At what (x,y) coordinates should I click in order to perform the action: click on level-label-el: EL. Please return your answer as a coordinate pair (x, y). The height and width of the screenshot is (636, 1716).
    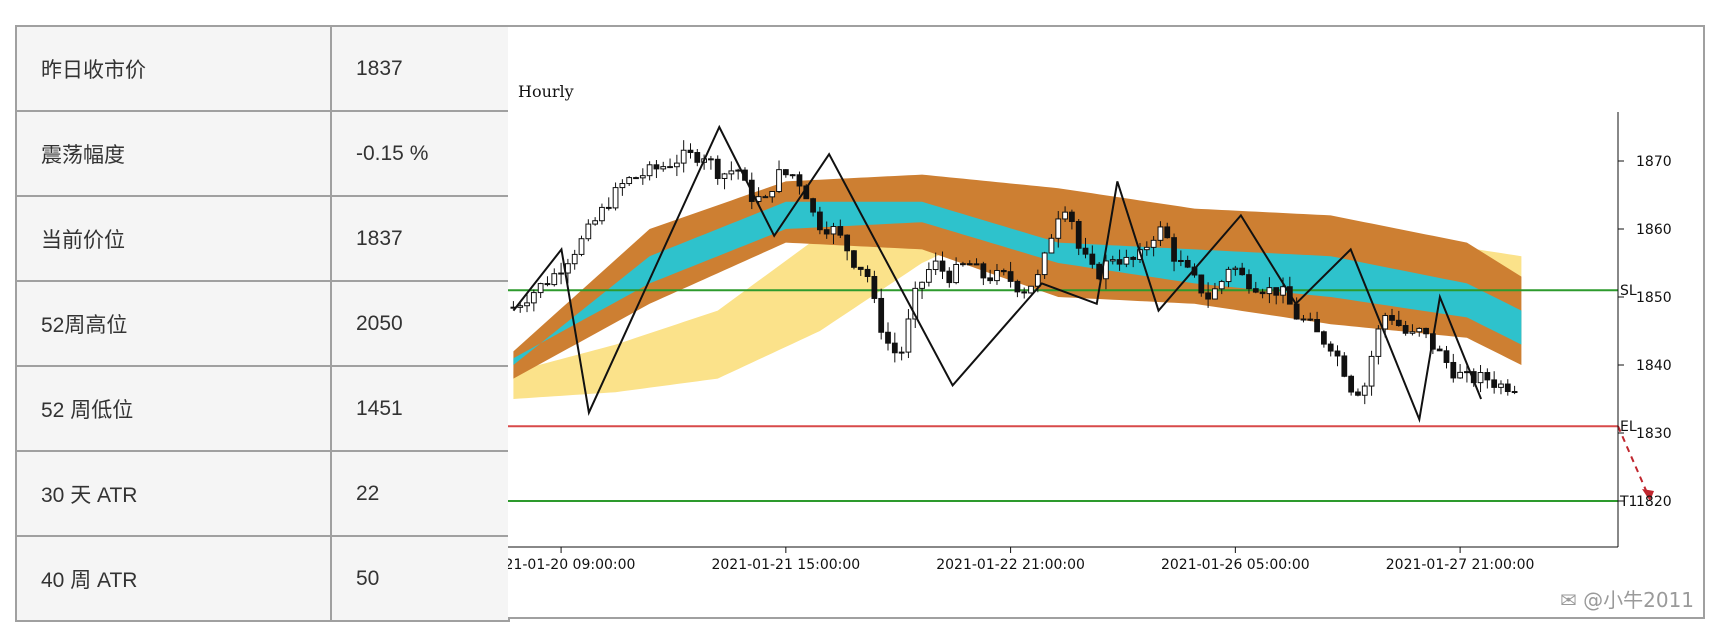
    Looking at the image, I should click on (1628, 427).